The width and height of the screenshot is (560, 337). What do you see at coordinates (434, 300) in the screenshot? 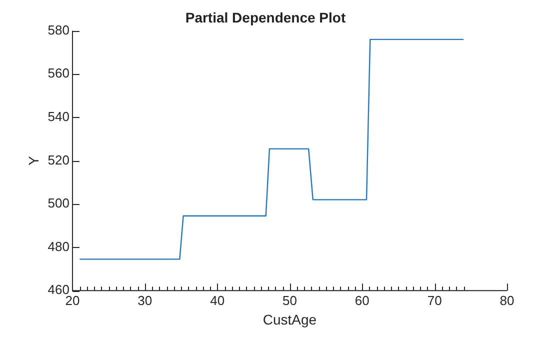
I see `x-tick-label: 70` at bounding box center [434, 300].